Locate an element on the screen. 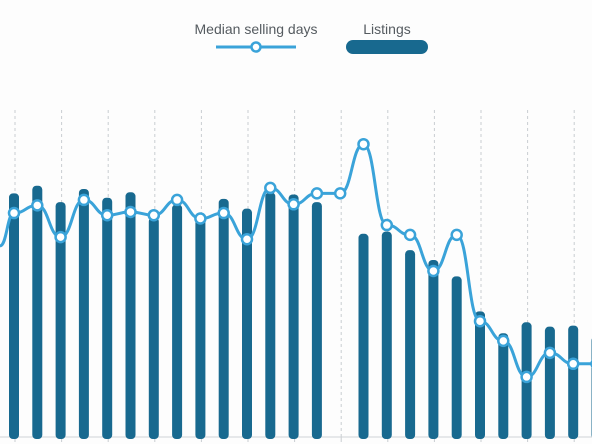 The height and width of the screenshot is (444, 592). legend-swatch-marker is located at coordinates (256, 47).